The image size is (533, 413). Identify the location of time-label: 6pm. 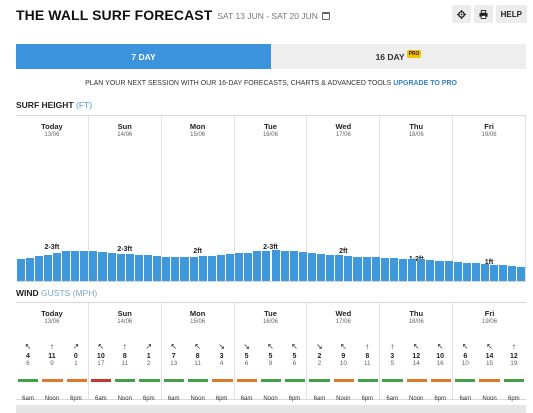
(148, 399).